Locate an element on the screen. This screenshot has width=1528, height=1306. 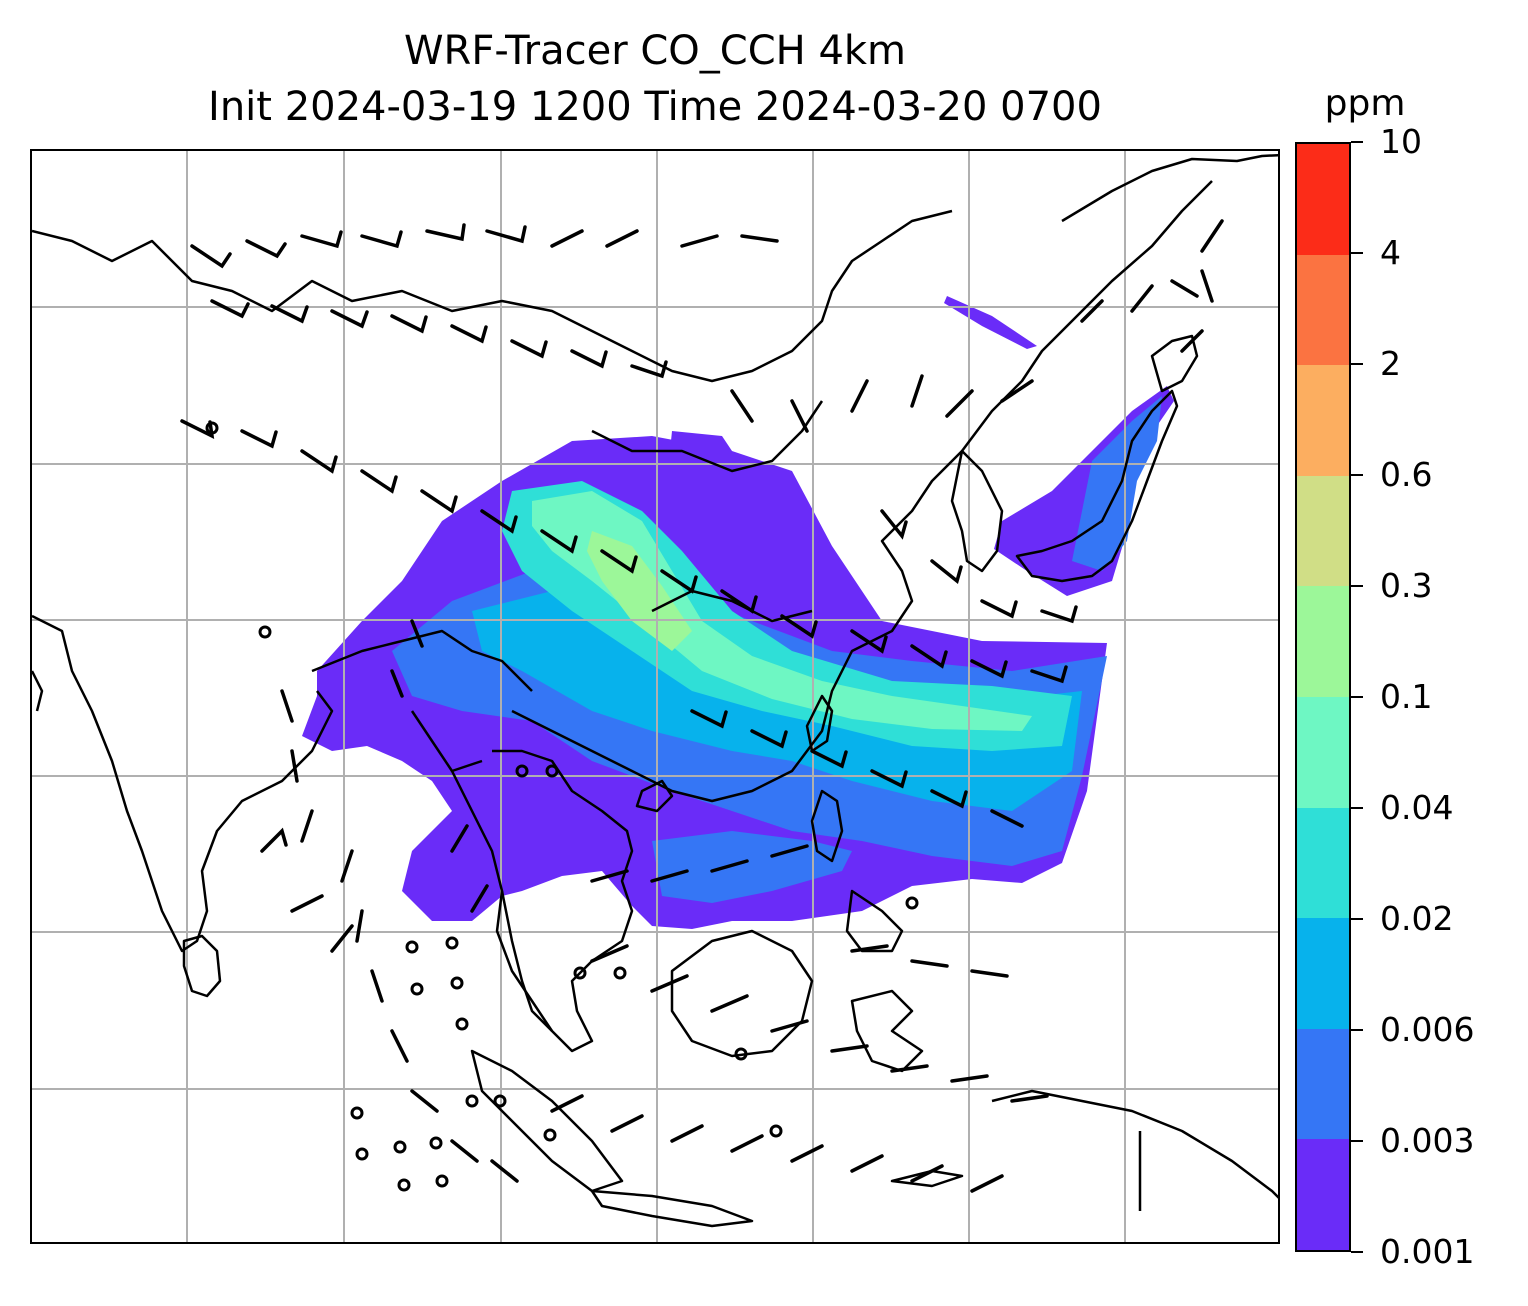
borneo is located at coordinates (742, 993).